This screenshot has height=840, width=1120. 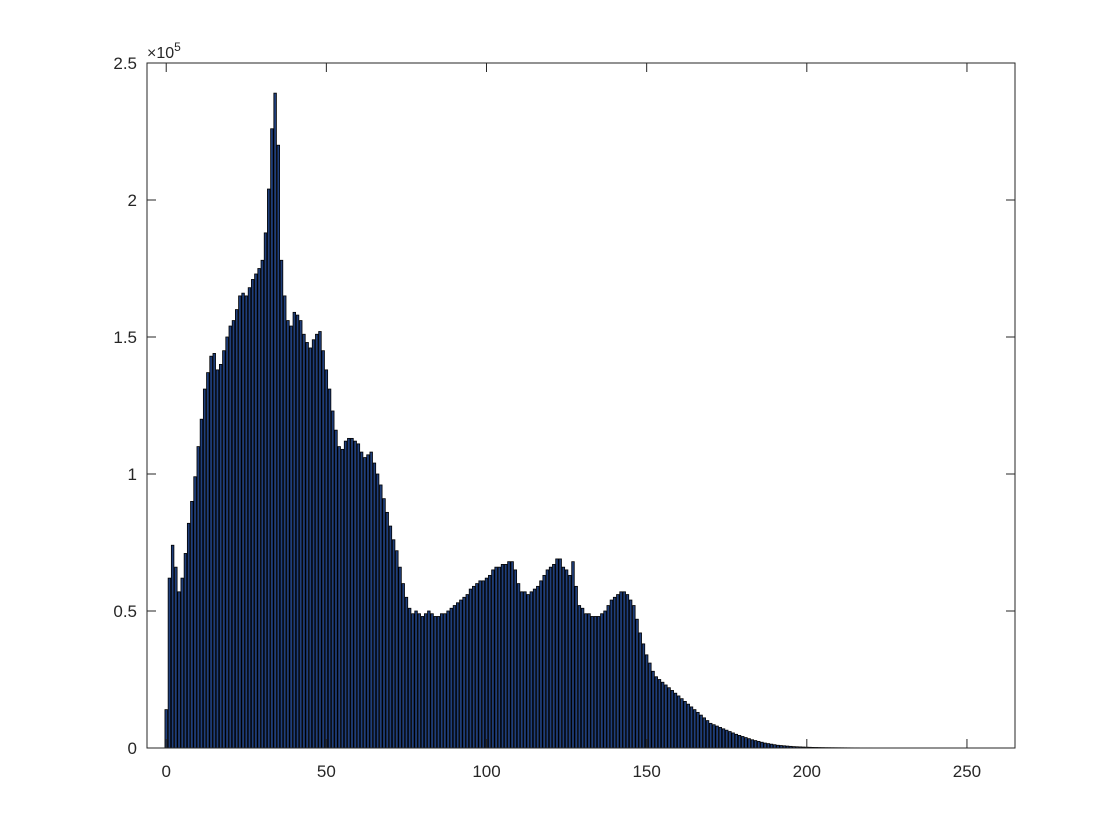 I want to click on x-tick-label: 250, so click(x=967, y=771).